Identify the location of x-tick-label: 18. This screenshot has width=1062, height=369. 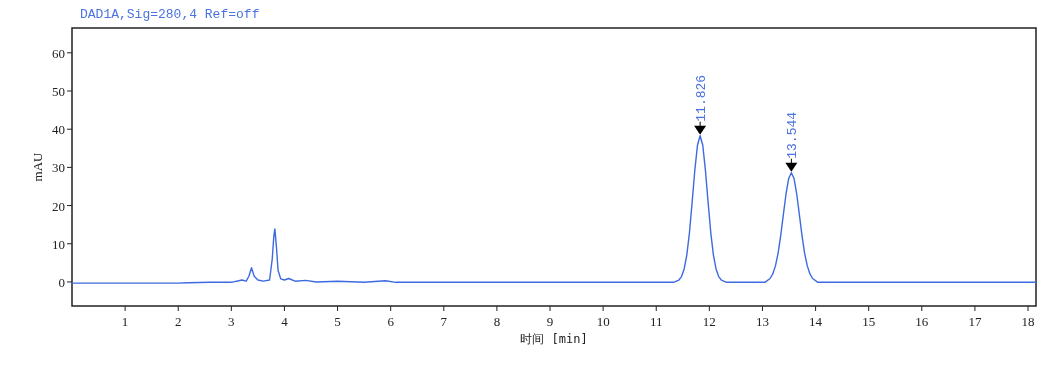
(1028, 321).